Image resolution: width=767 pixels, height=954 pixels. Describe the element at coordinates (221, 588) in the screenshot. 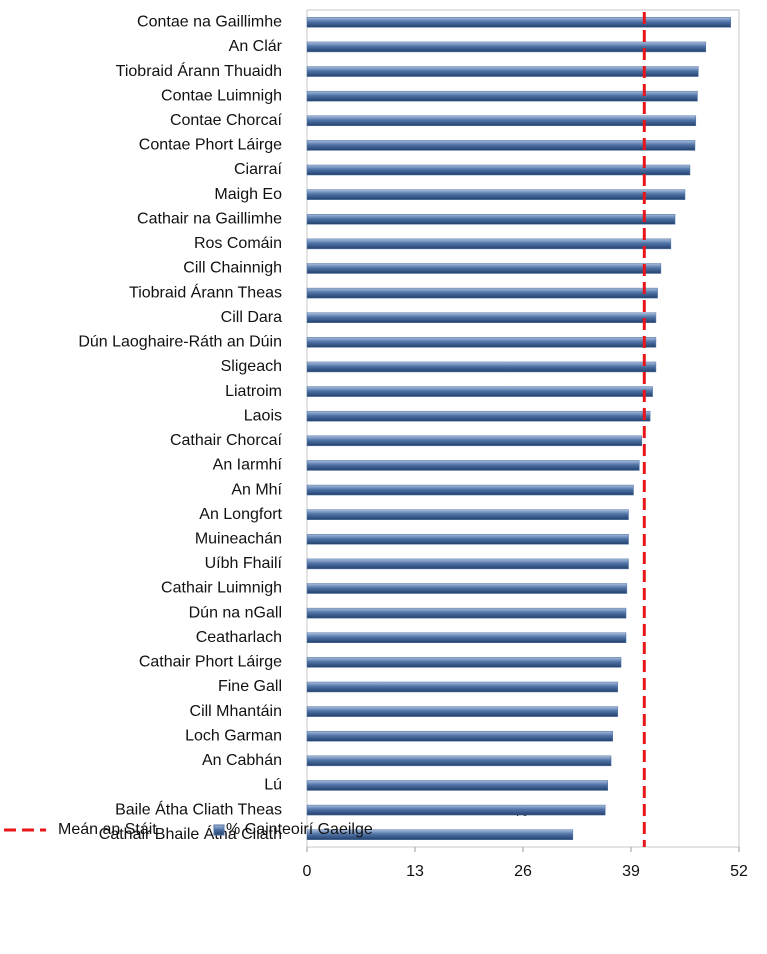

I see `y-tick-label: Cathair Luimnigh` at that location.